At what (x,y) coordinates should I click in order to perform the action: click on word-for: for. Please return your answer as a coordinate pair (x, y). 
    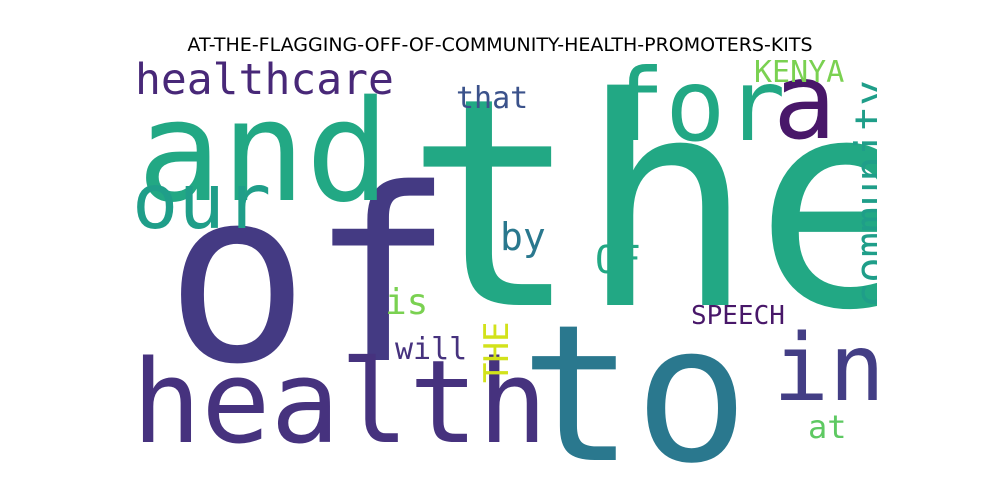
    Looking at the image, I should click on (695, 112).